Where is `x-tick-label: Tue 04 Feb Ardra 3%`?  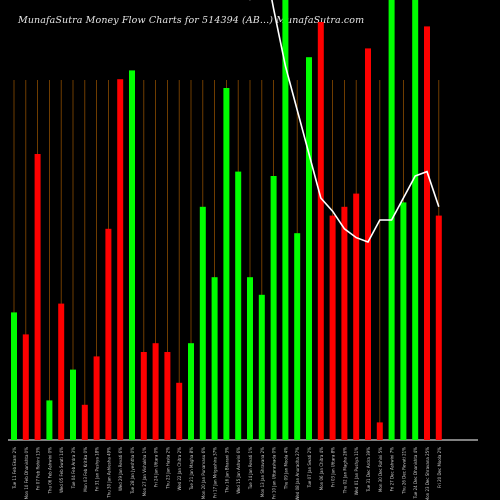
x-tick-label: Tue 04 Feb Ardra 3% is located at coordinates (73, 468).